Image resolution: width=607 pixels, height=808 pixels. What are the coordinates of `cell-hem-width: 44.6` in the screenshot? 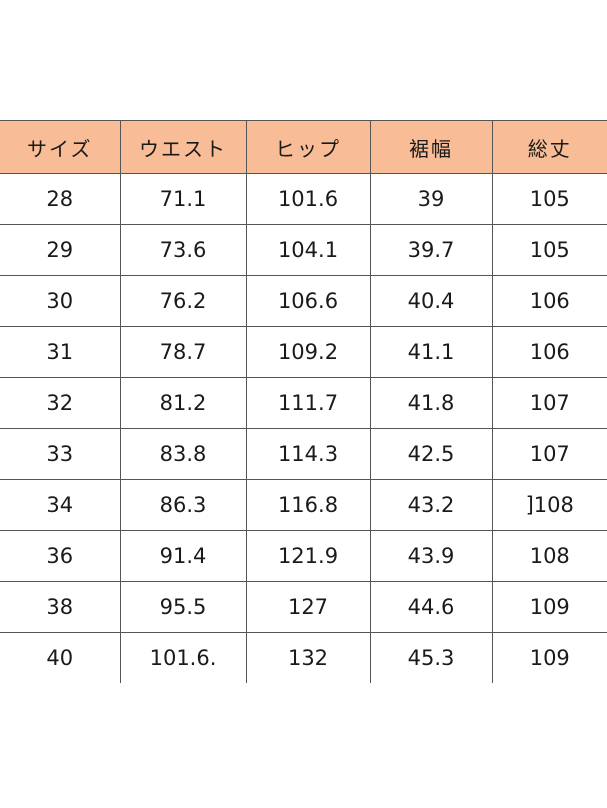 It's located at (431, 607).